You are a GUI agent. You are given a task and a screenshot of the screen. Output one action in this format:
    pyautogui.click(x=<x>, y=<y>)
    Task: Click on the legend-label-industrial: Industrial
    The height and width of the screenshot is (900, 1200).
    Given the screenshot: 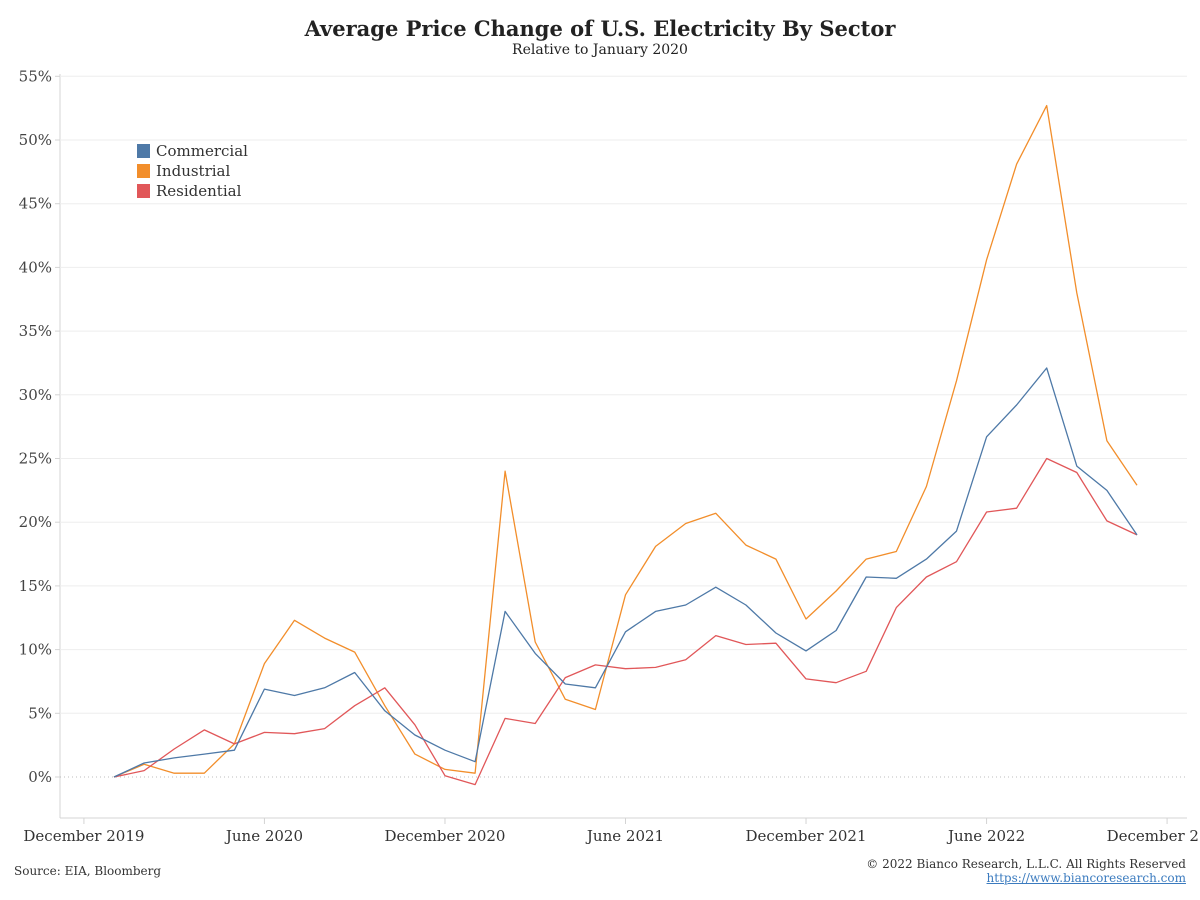 What is the action you would take?
    pyautogui.click(x=193, y=171)
    